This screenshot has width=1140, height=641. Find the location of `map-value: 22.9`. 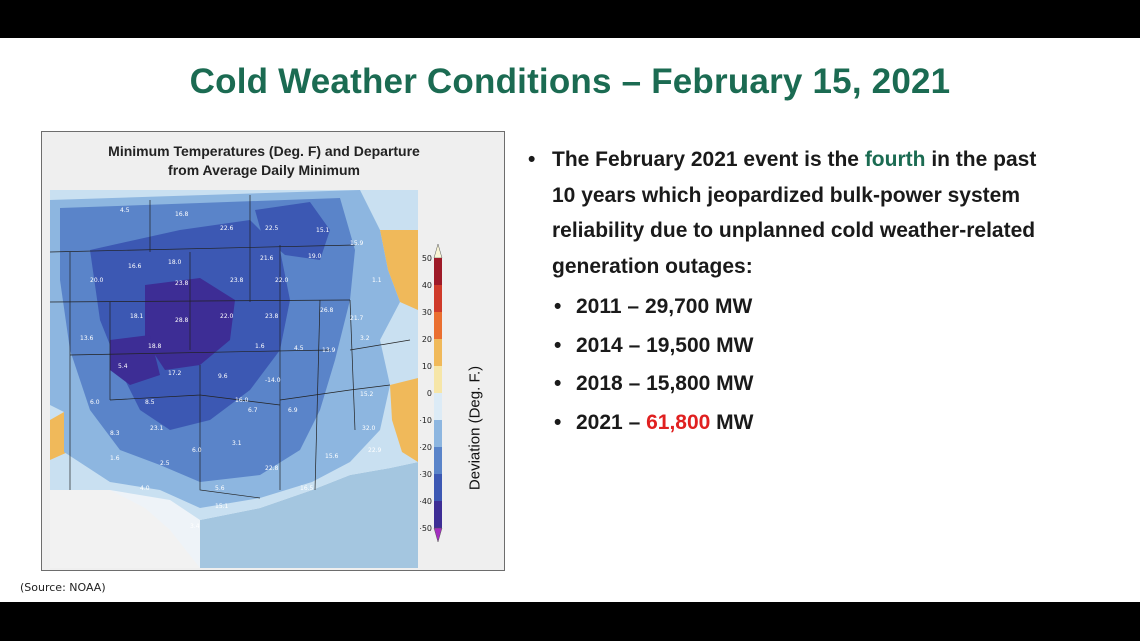

map-value: 22.9 is located at coordinates (375, 450).